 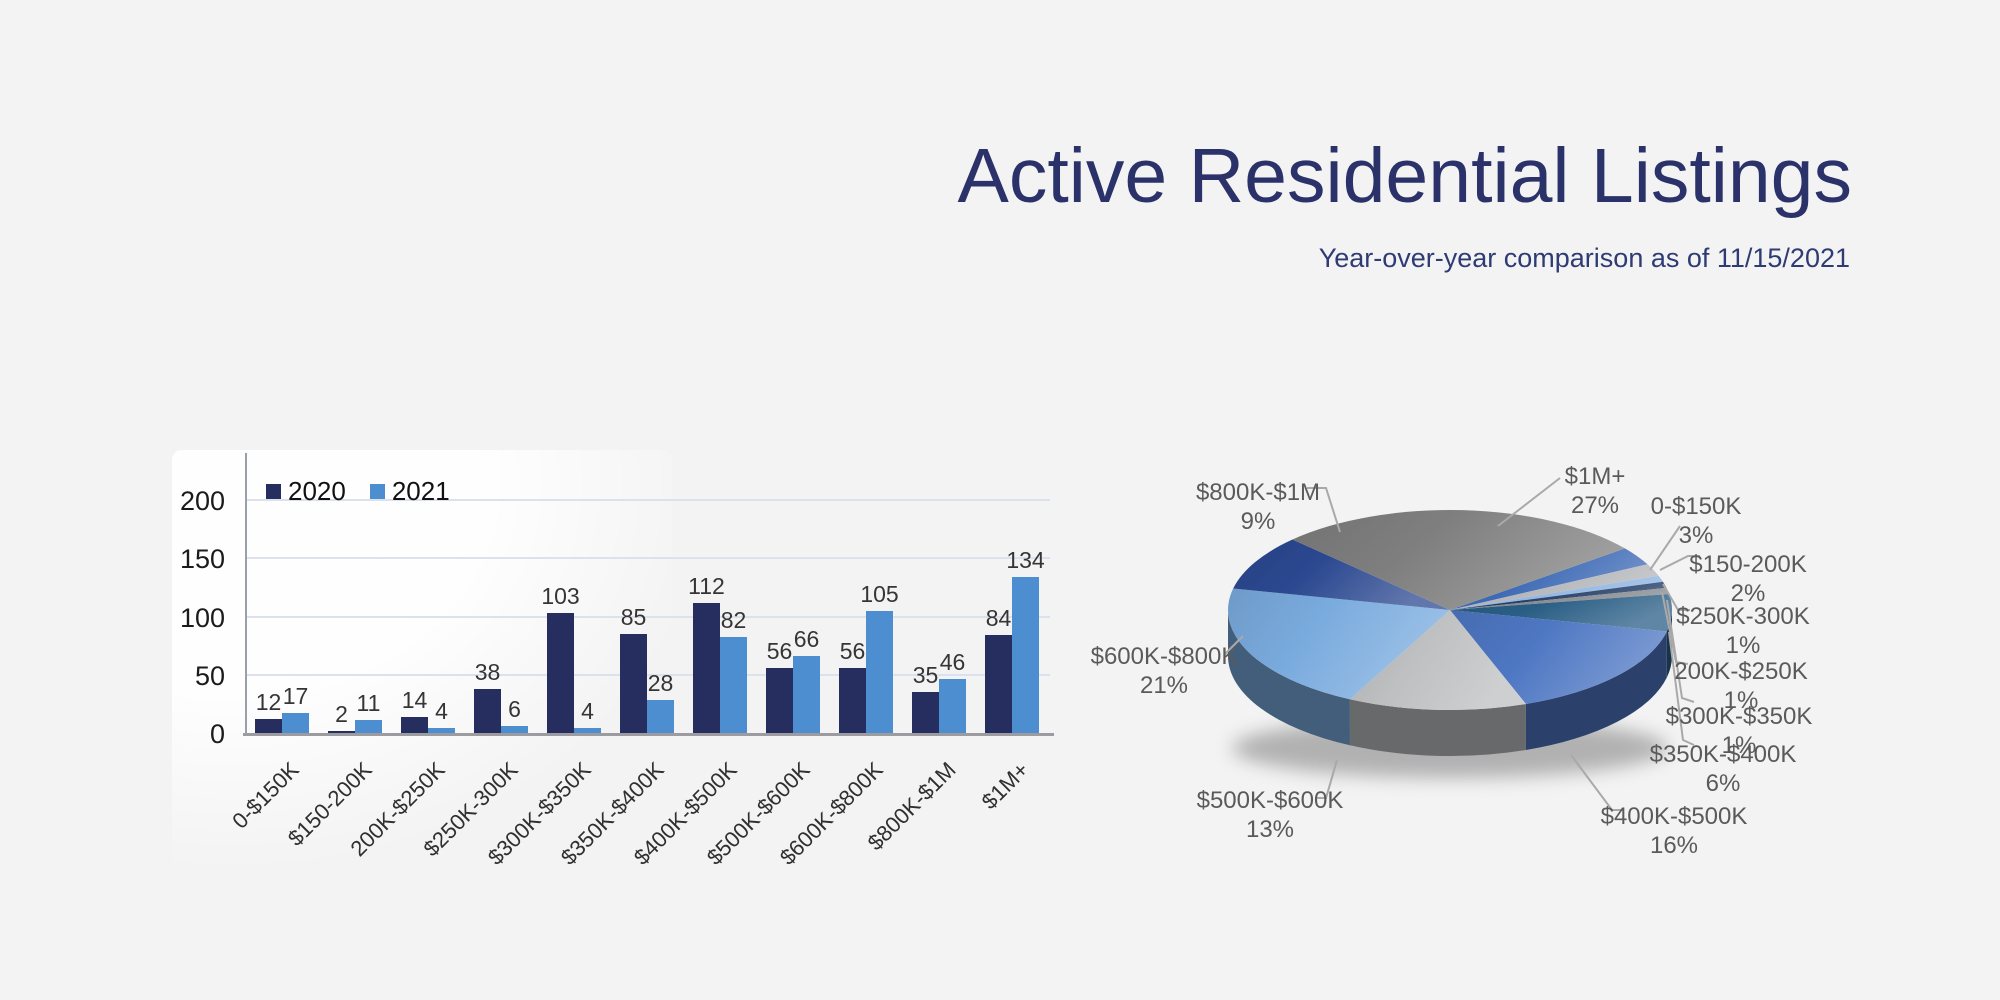 I want to click on pie-label-200K-$250K: 200K-$250K 1%, so click(x=1741, y=686).